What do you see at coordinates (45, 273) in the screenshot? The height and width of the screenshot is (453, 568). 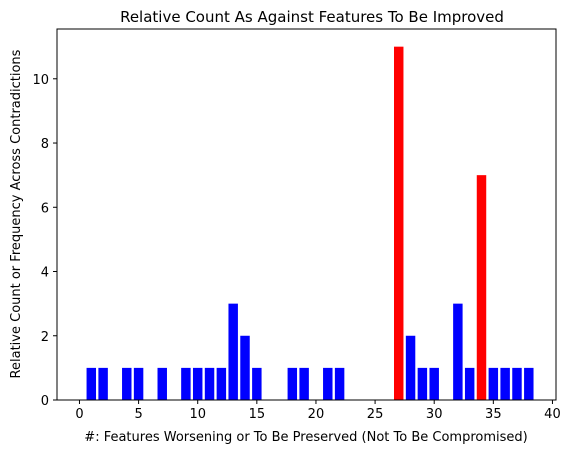 I see `y-tick-label: 4` at bounding box center [45, 273].